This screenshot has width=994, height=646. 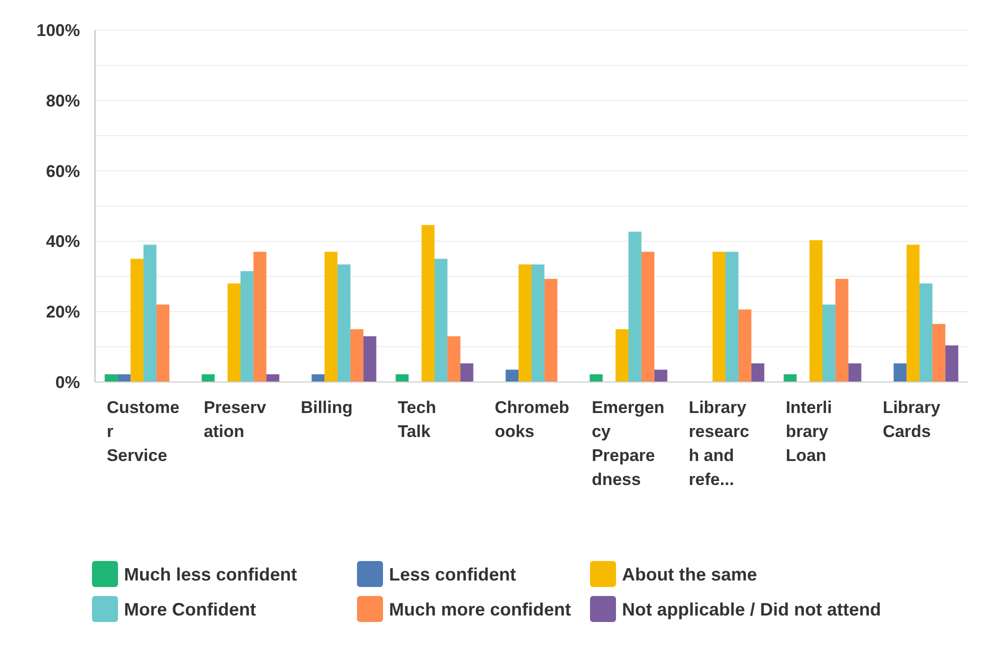 What do you see at coordinates (417, 419) in the screenshot?
I see `x-tick-label: Tech Talk` at bounding box center [417, 419].